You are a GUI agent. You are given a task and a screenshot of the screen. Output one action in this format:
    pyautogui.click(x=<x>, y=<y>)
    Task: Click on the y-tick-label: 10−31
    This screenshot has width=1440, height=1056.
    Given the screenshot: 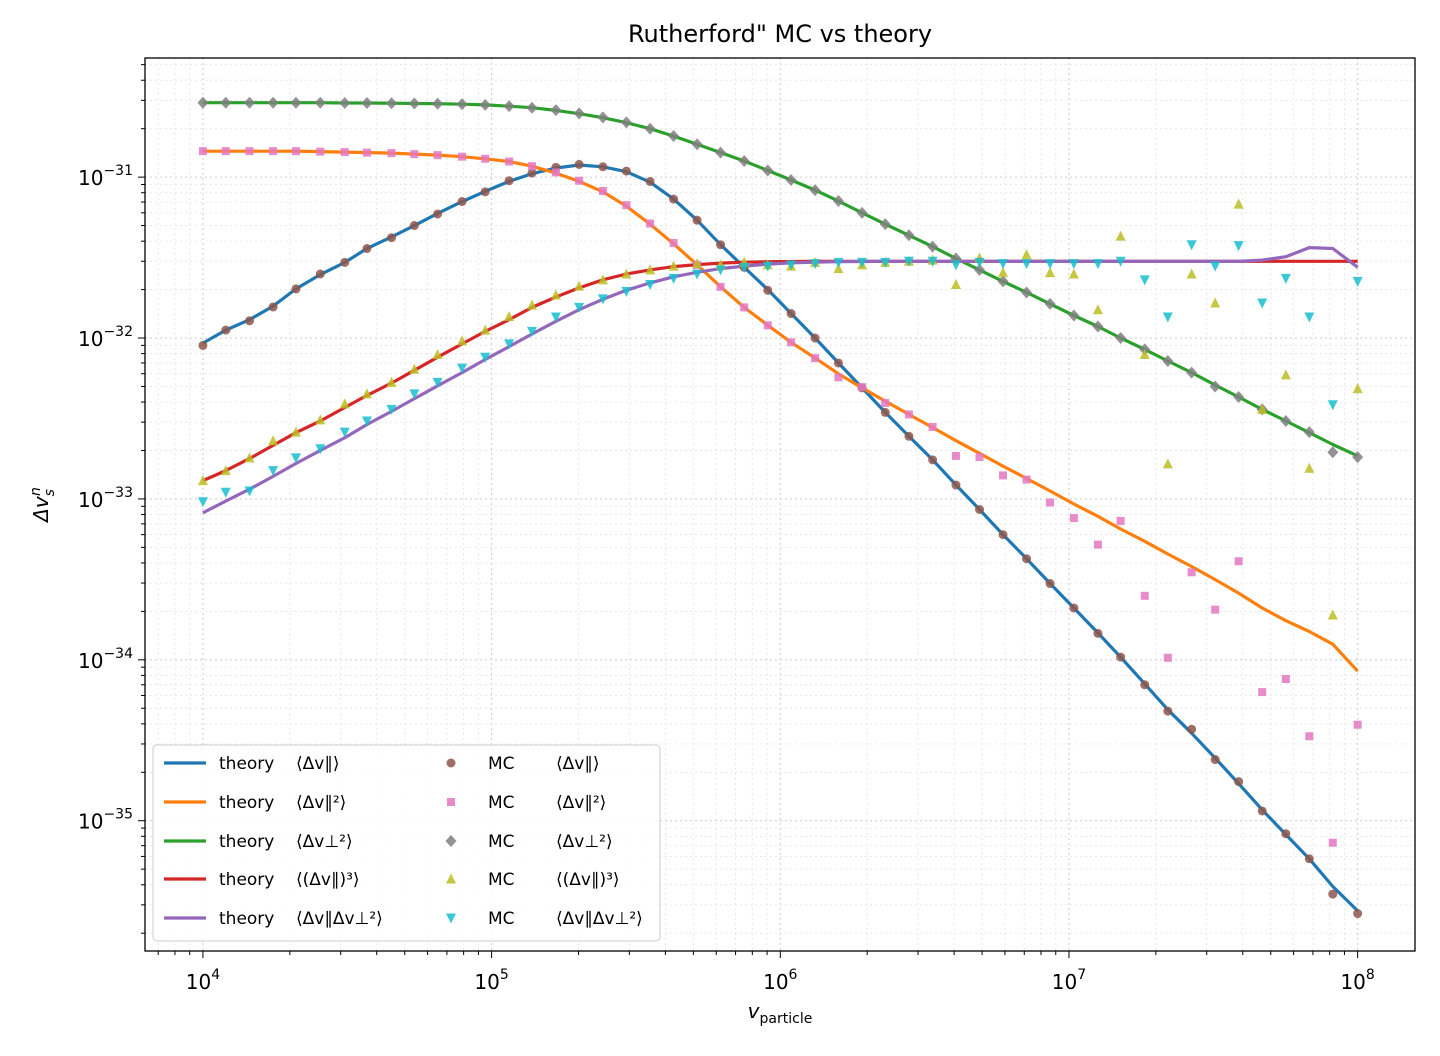 What is the action you would take?
    pyautogui.click(x=105, y=176)
    